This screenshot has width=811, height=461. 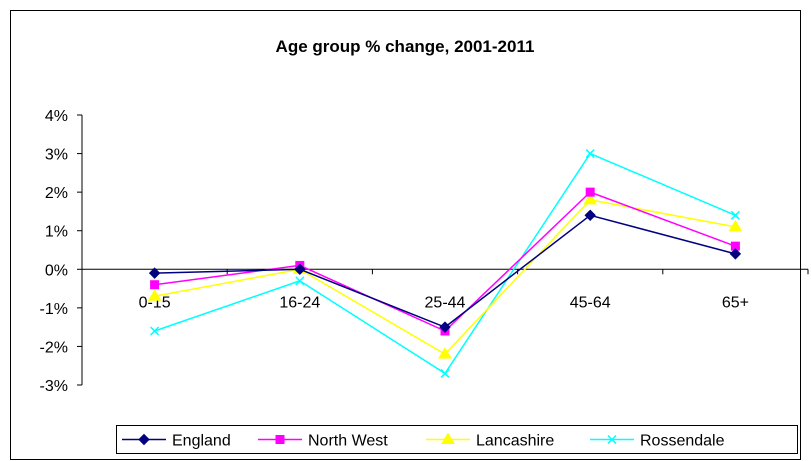 What do you see at coordinates (56, 193) in the screenshot?
I see `y-tick-label: 2%` at bounding box center [56, 193].